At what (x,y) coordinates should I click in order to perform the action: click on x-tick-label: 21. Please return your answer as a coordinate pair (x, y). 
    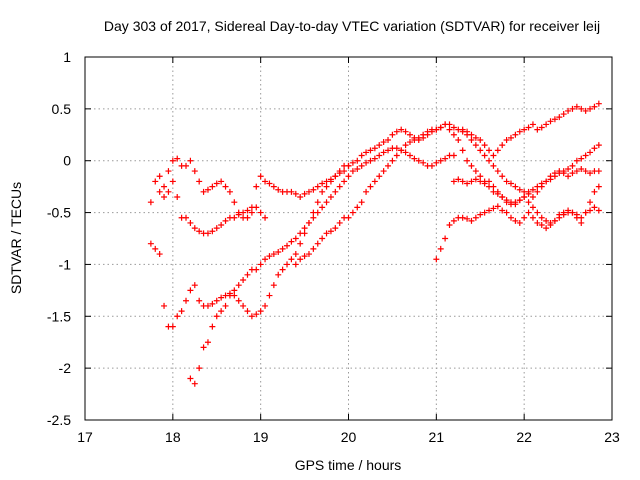
    Looking at the image, I should click on (437, 437).